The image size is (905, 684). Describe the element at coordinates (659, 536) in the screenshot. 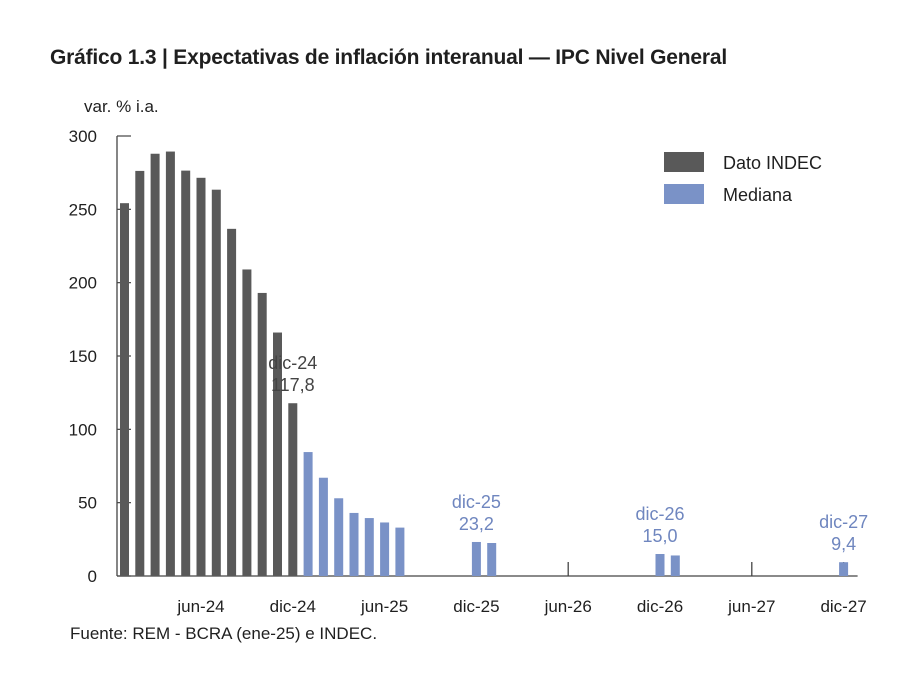

I see `data-label-value: 15,0` at that location.